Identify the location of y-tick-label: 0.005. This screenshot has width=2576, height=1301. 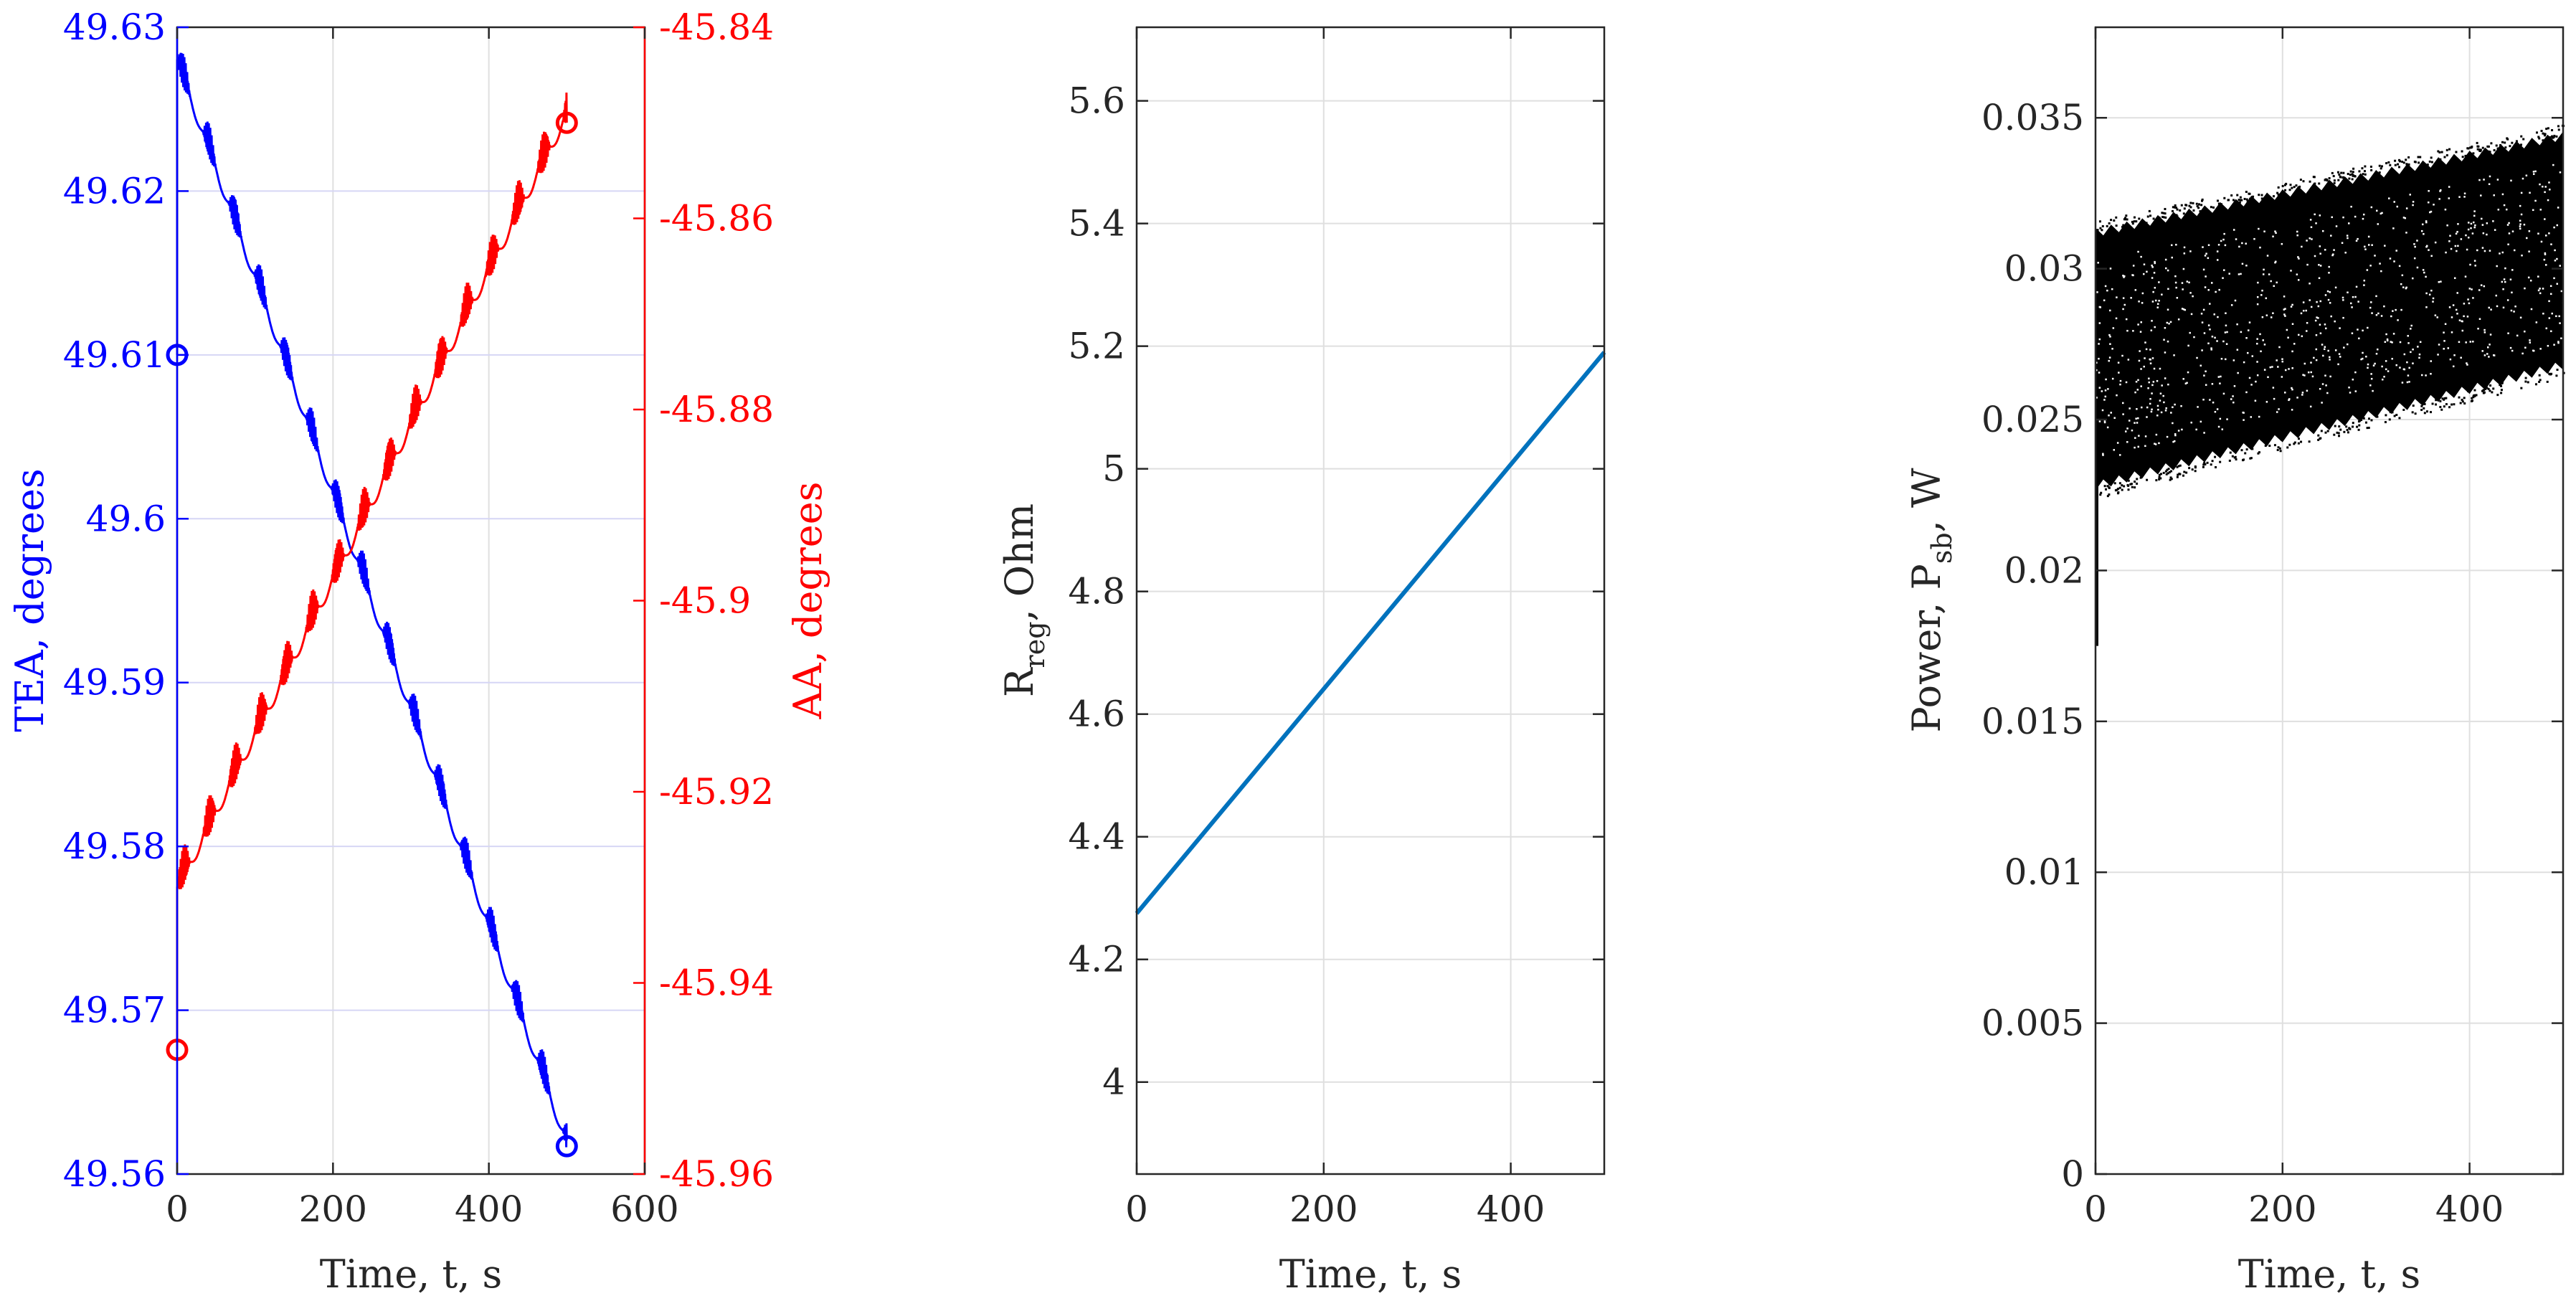
(2032, 1023).